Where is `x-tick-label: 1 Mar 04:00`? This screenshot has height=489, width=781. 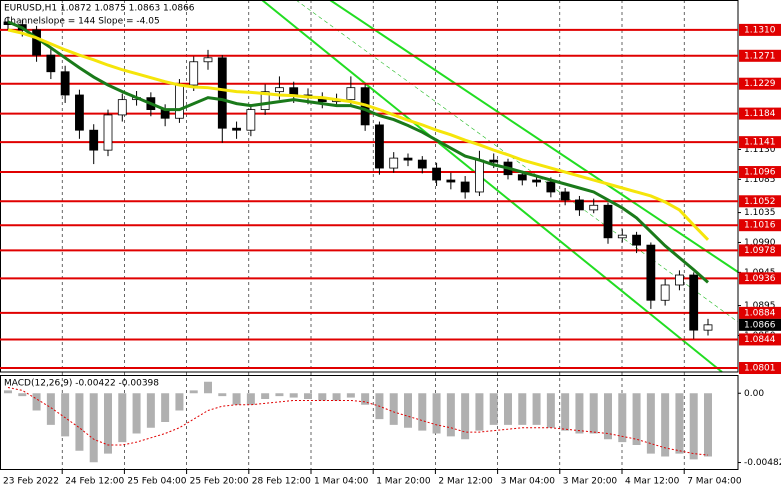 x-tick-label: 1 Mar 04:00 is located at coordinates (341, 482).